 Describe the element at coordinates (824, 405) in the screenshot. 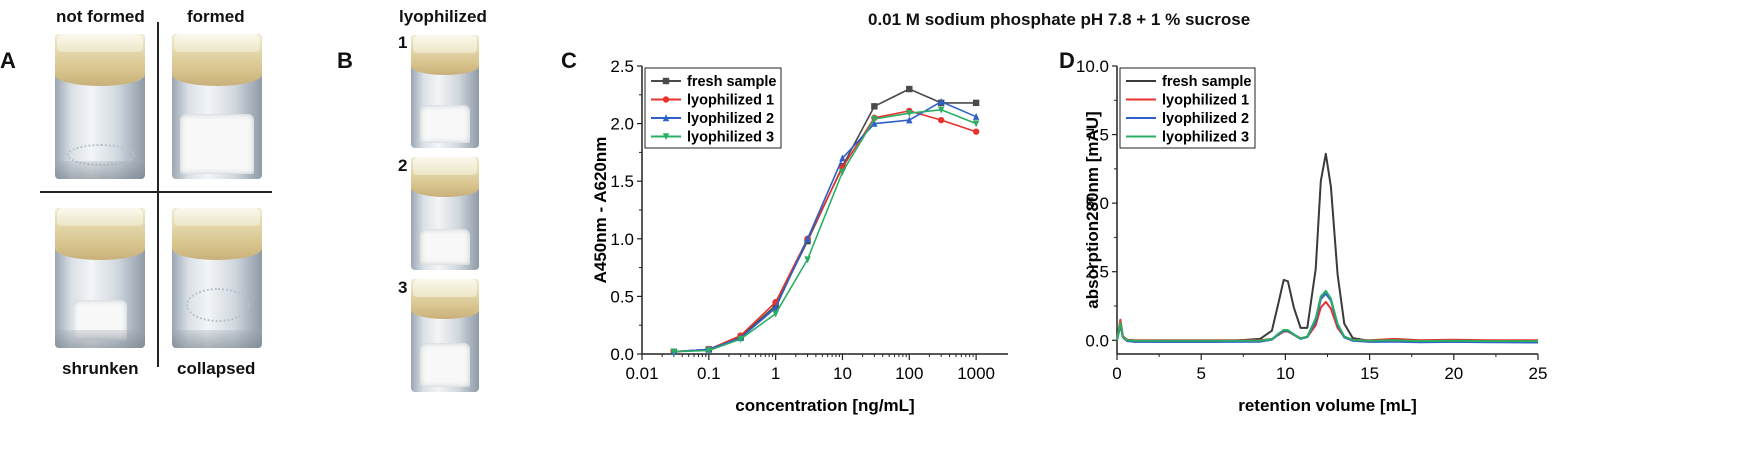

I see `x-axis-title: concentration [ng/mL]` at that location.